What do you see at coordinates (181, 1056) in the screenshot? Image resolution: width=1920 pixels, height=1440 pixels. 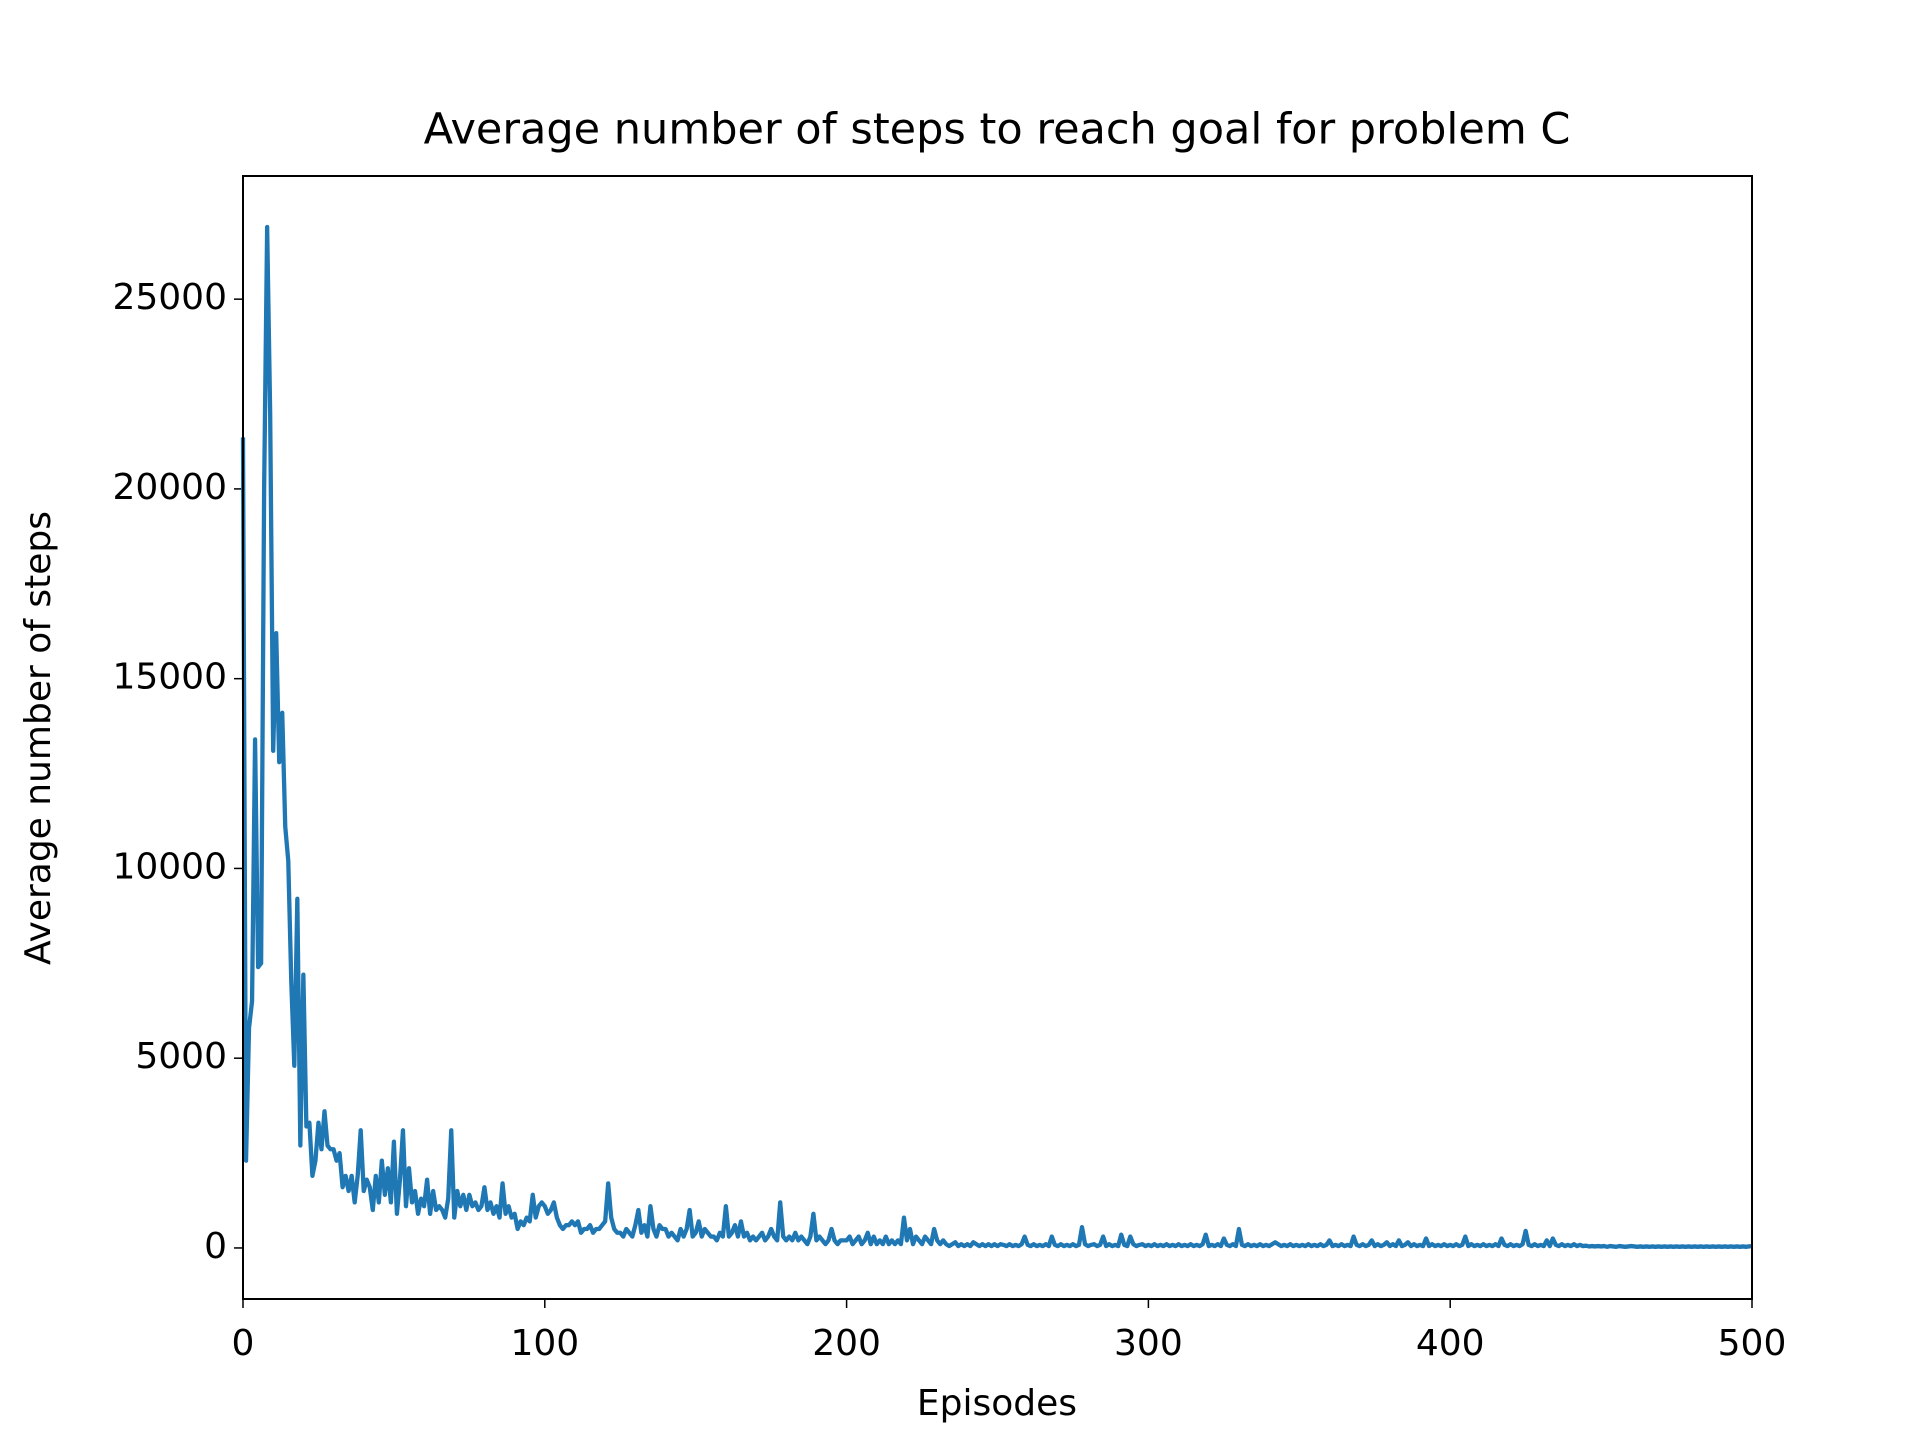 I see `y-tick-label: 5000` at bounding box center [181, 1056].